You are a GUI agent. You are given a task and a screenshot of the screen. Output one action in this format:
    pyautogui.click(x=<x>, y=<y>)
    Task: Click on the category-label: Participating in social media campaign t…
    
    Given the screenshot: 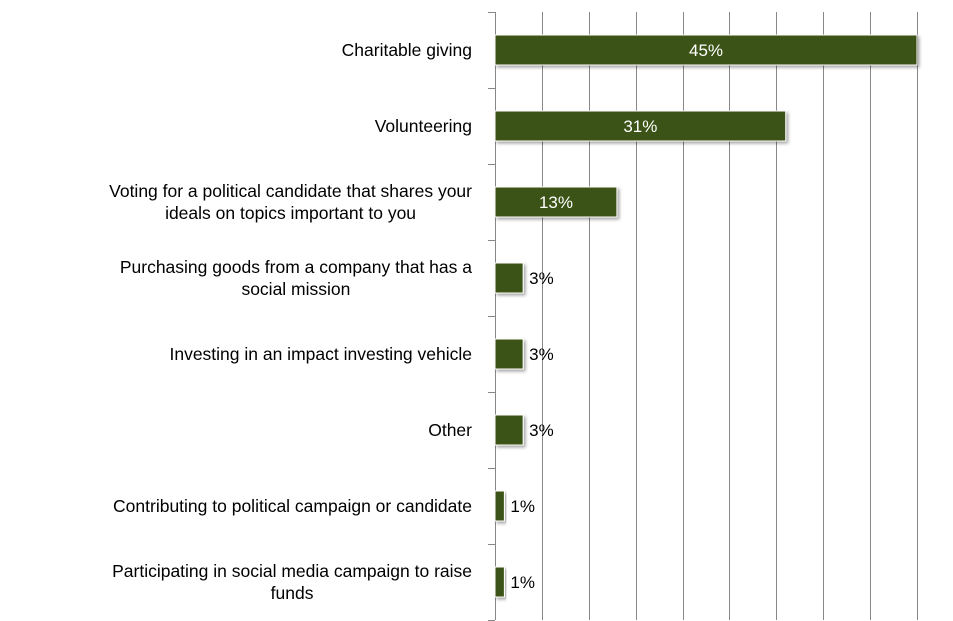 What is the action you would take?
    pyautogui.click(x=292, y=582)
    